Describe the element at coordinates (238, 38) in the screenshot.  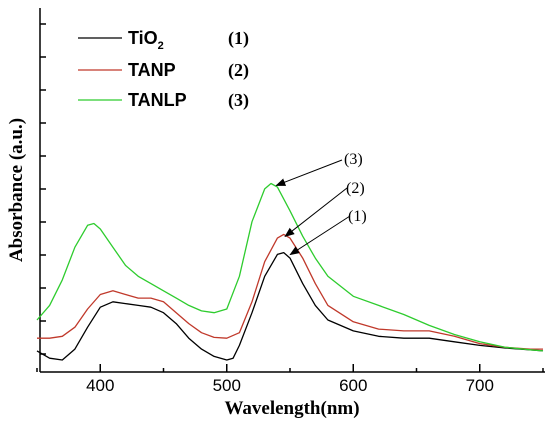
I see `legend-index-1: (1)` at that location.